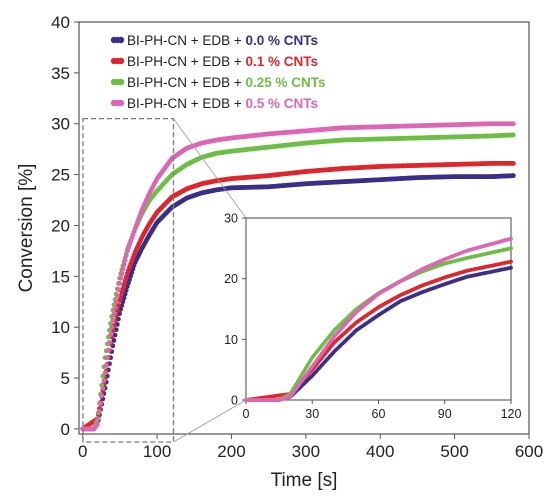 The width and height of the screenshot is (544, 496). Describe the element at coordinates (306, 451) in the screenshot. I see `x-tick-label: 300` at that location.